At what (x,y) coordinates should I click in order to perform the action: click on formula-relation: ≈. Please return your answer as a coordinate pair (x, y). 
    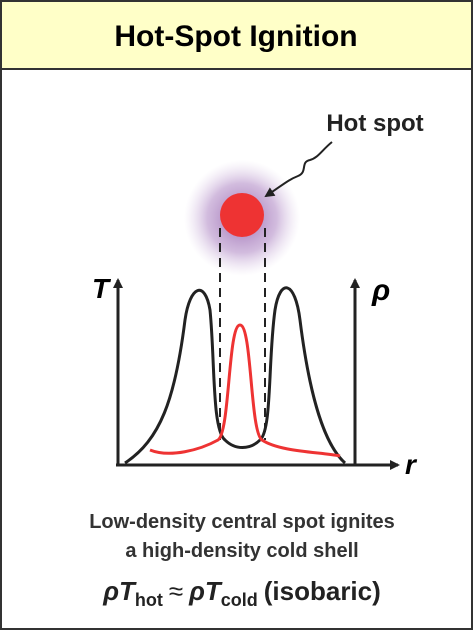
    Looking at the image, I should click on (176, 591).